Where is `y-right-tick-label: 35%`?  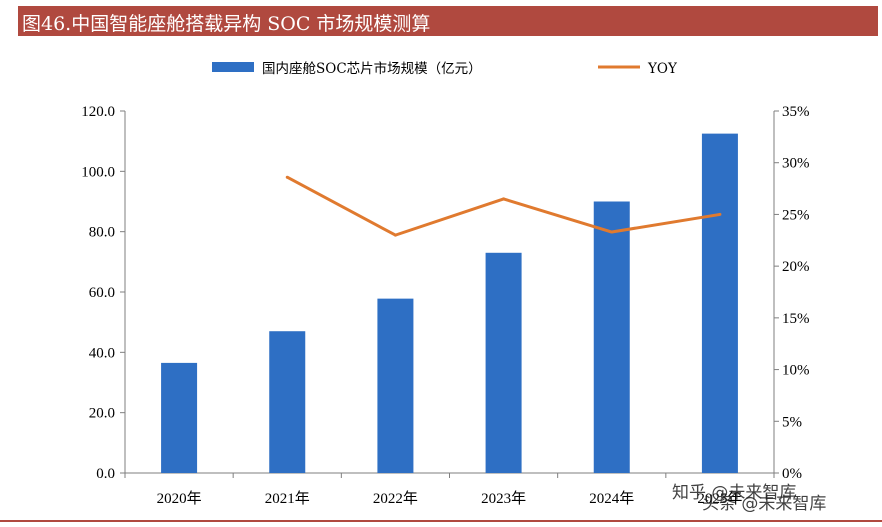 y-right-tick-label: 35% is located at coordinates (796, 112).